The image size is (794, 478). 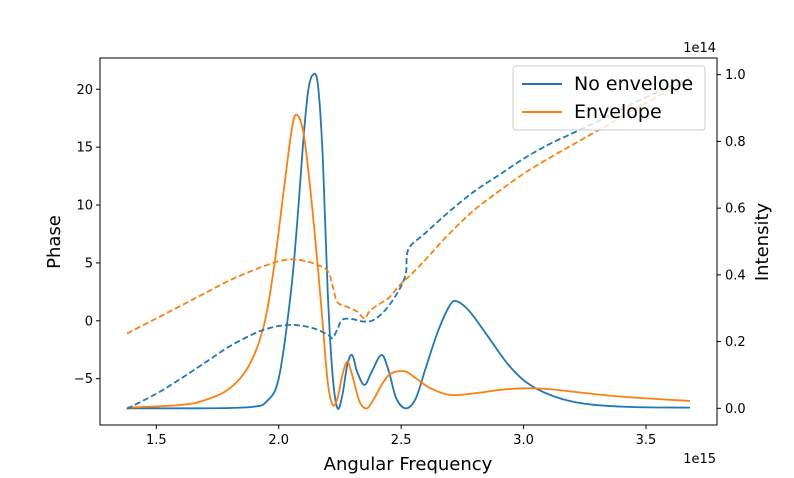 What do you see at coordinates (83, 379) in the screenshot?
I see `left-y-tick-label: −5` at bounding box center [83, 379].